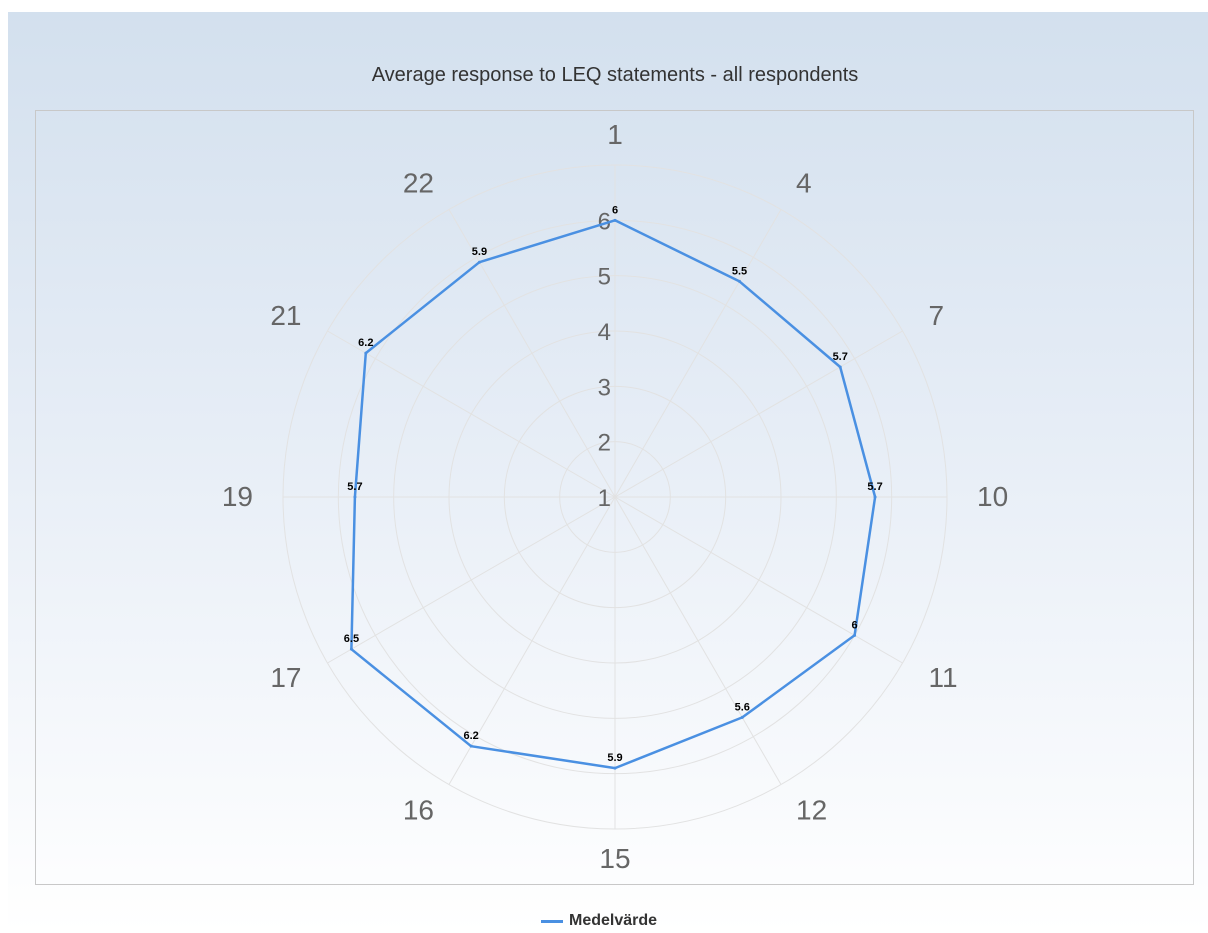 This screenshot has height=933, width=1208. I want to click on category-label: 17, so click(285, 677).